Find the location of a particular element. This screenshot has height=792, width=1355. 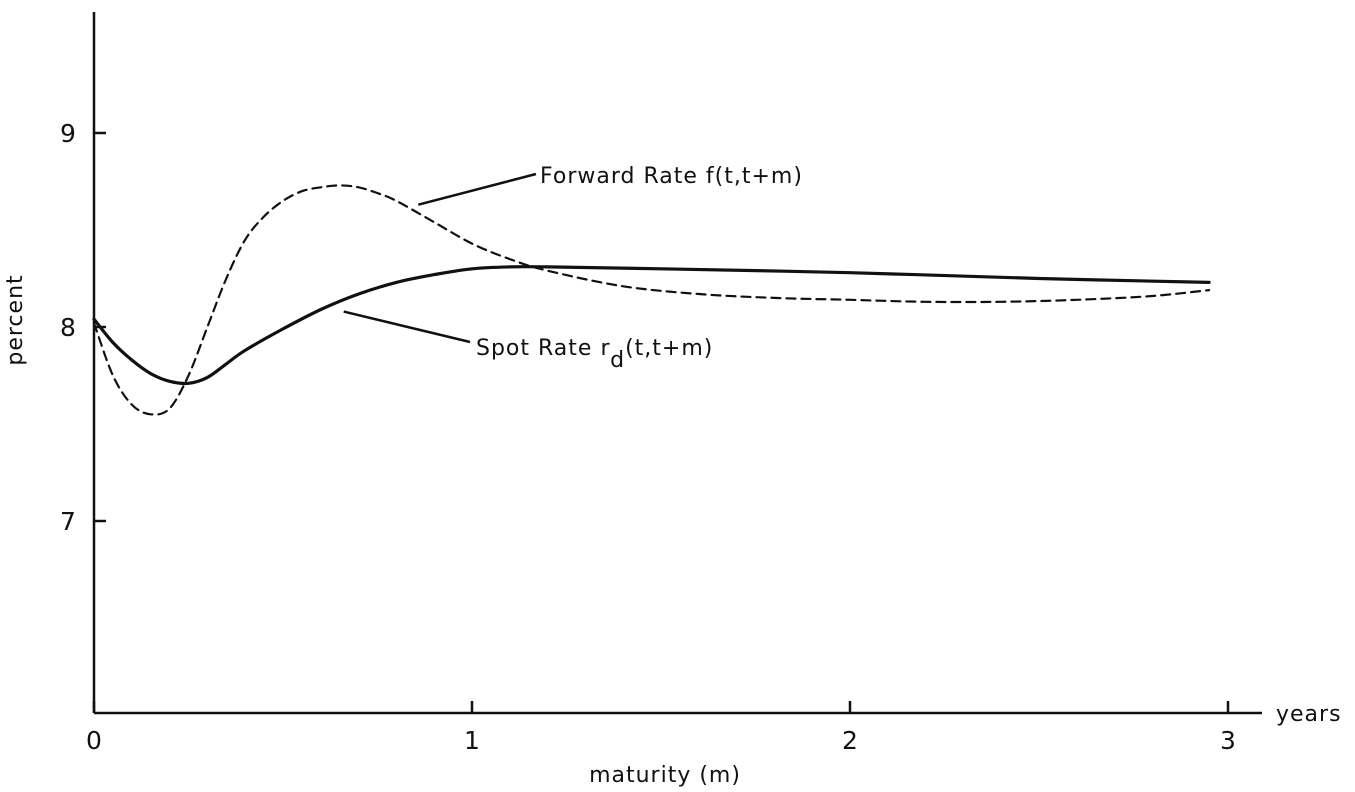

annotation-spot-rate: Spot Rate rd(t,t+m) is located at coordinates (594, 354).